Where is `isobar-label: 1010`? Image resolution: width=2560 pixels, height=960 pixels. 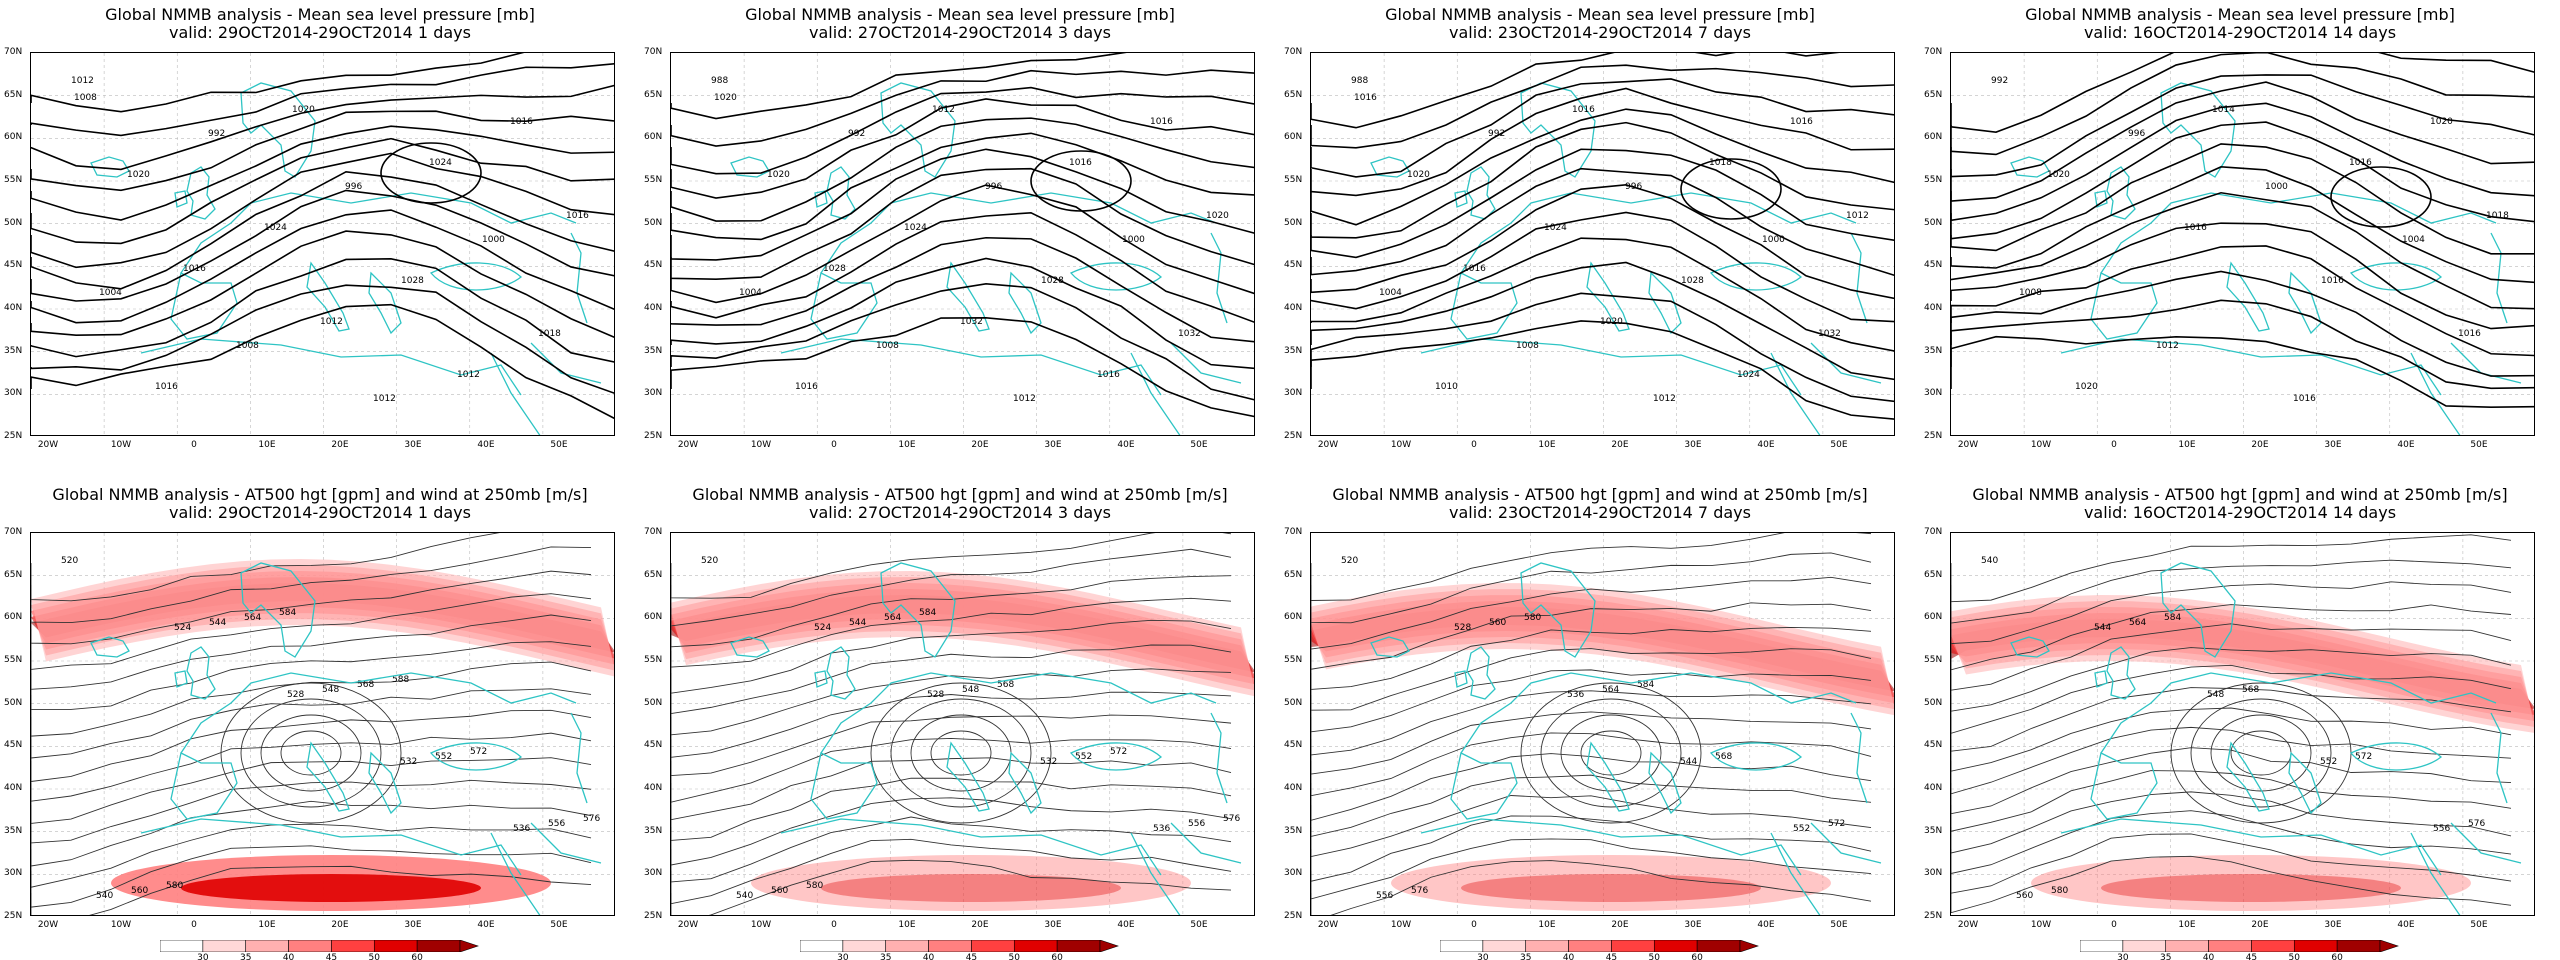 isobar-label: 1010 is located at coordinates (1446, 387).